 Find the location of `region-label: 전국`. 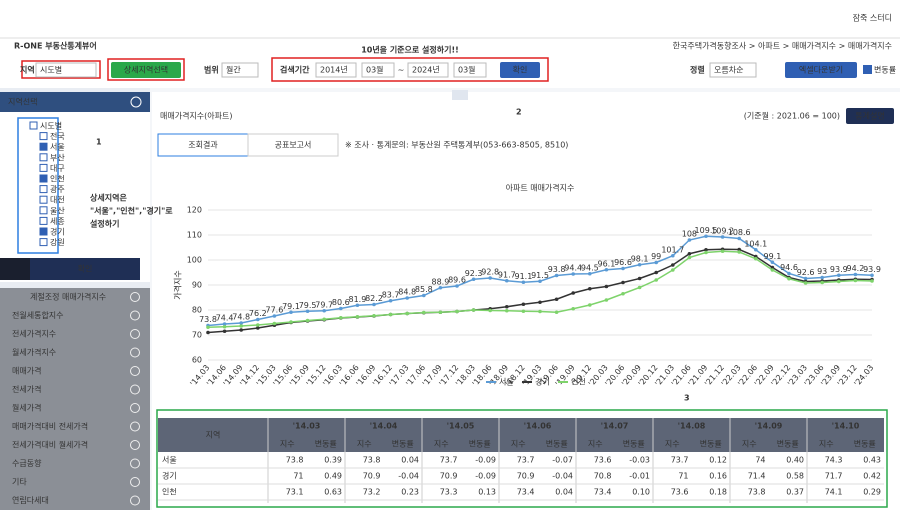

region-label: 전국 is located at coordinates (57, 136).